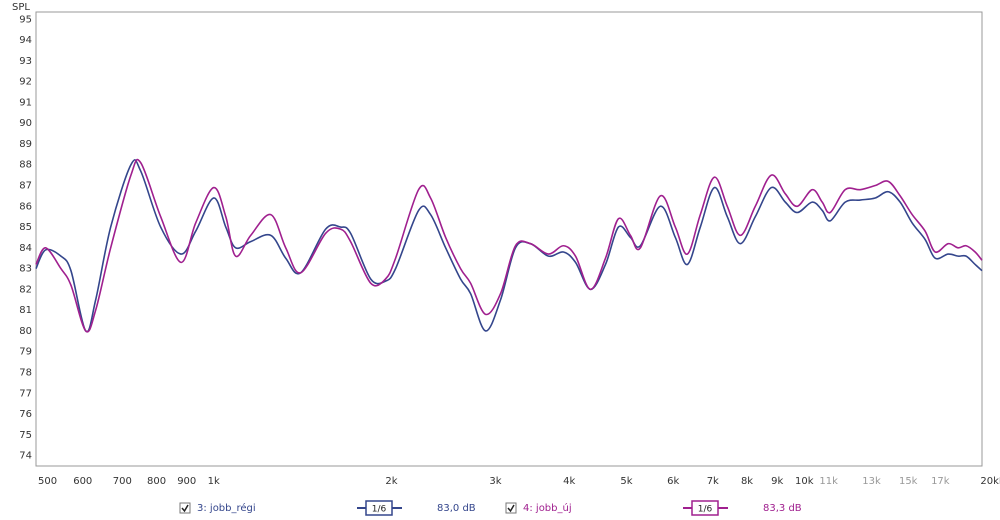  I want to click on legend-item: 4: jobb_új 1/6 83,3 dB, so click(653, 508).